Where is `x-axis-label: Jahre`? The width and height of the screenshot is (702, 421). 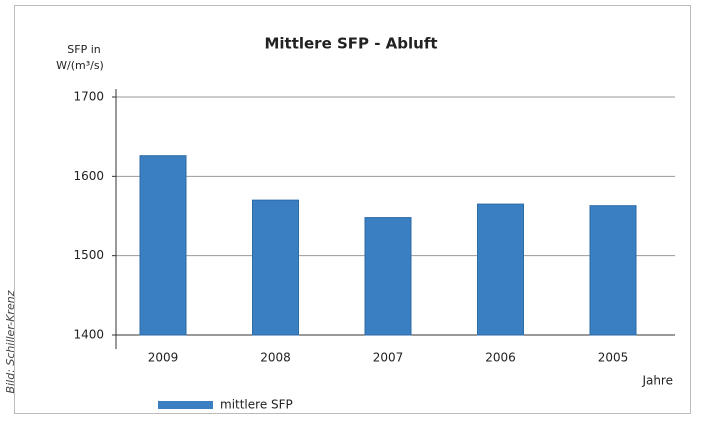
x-axis-label: Jahre is located at coordinates (657, 381).